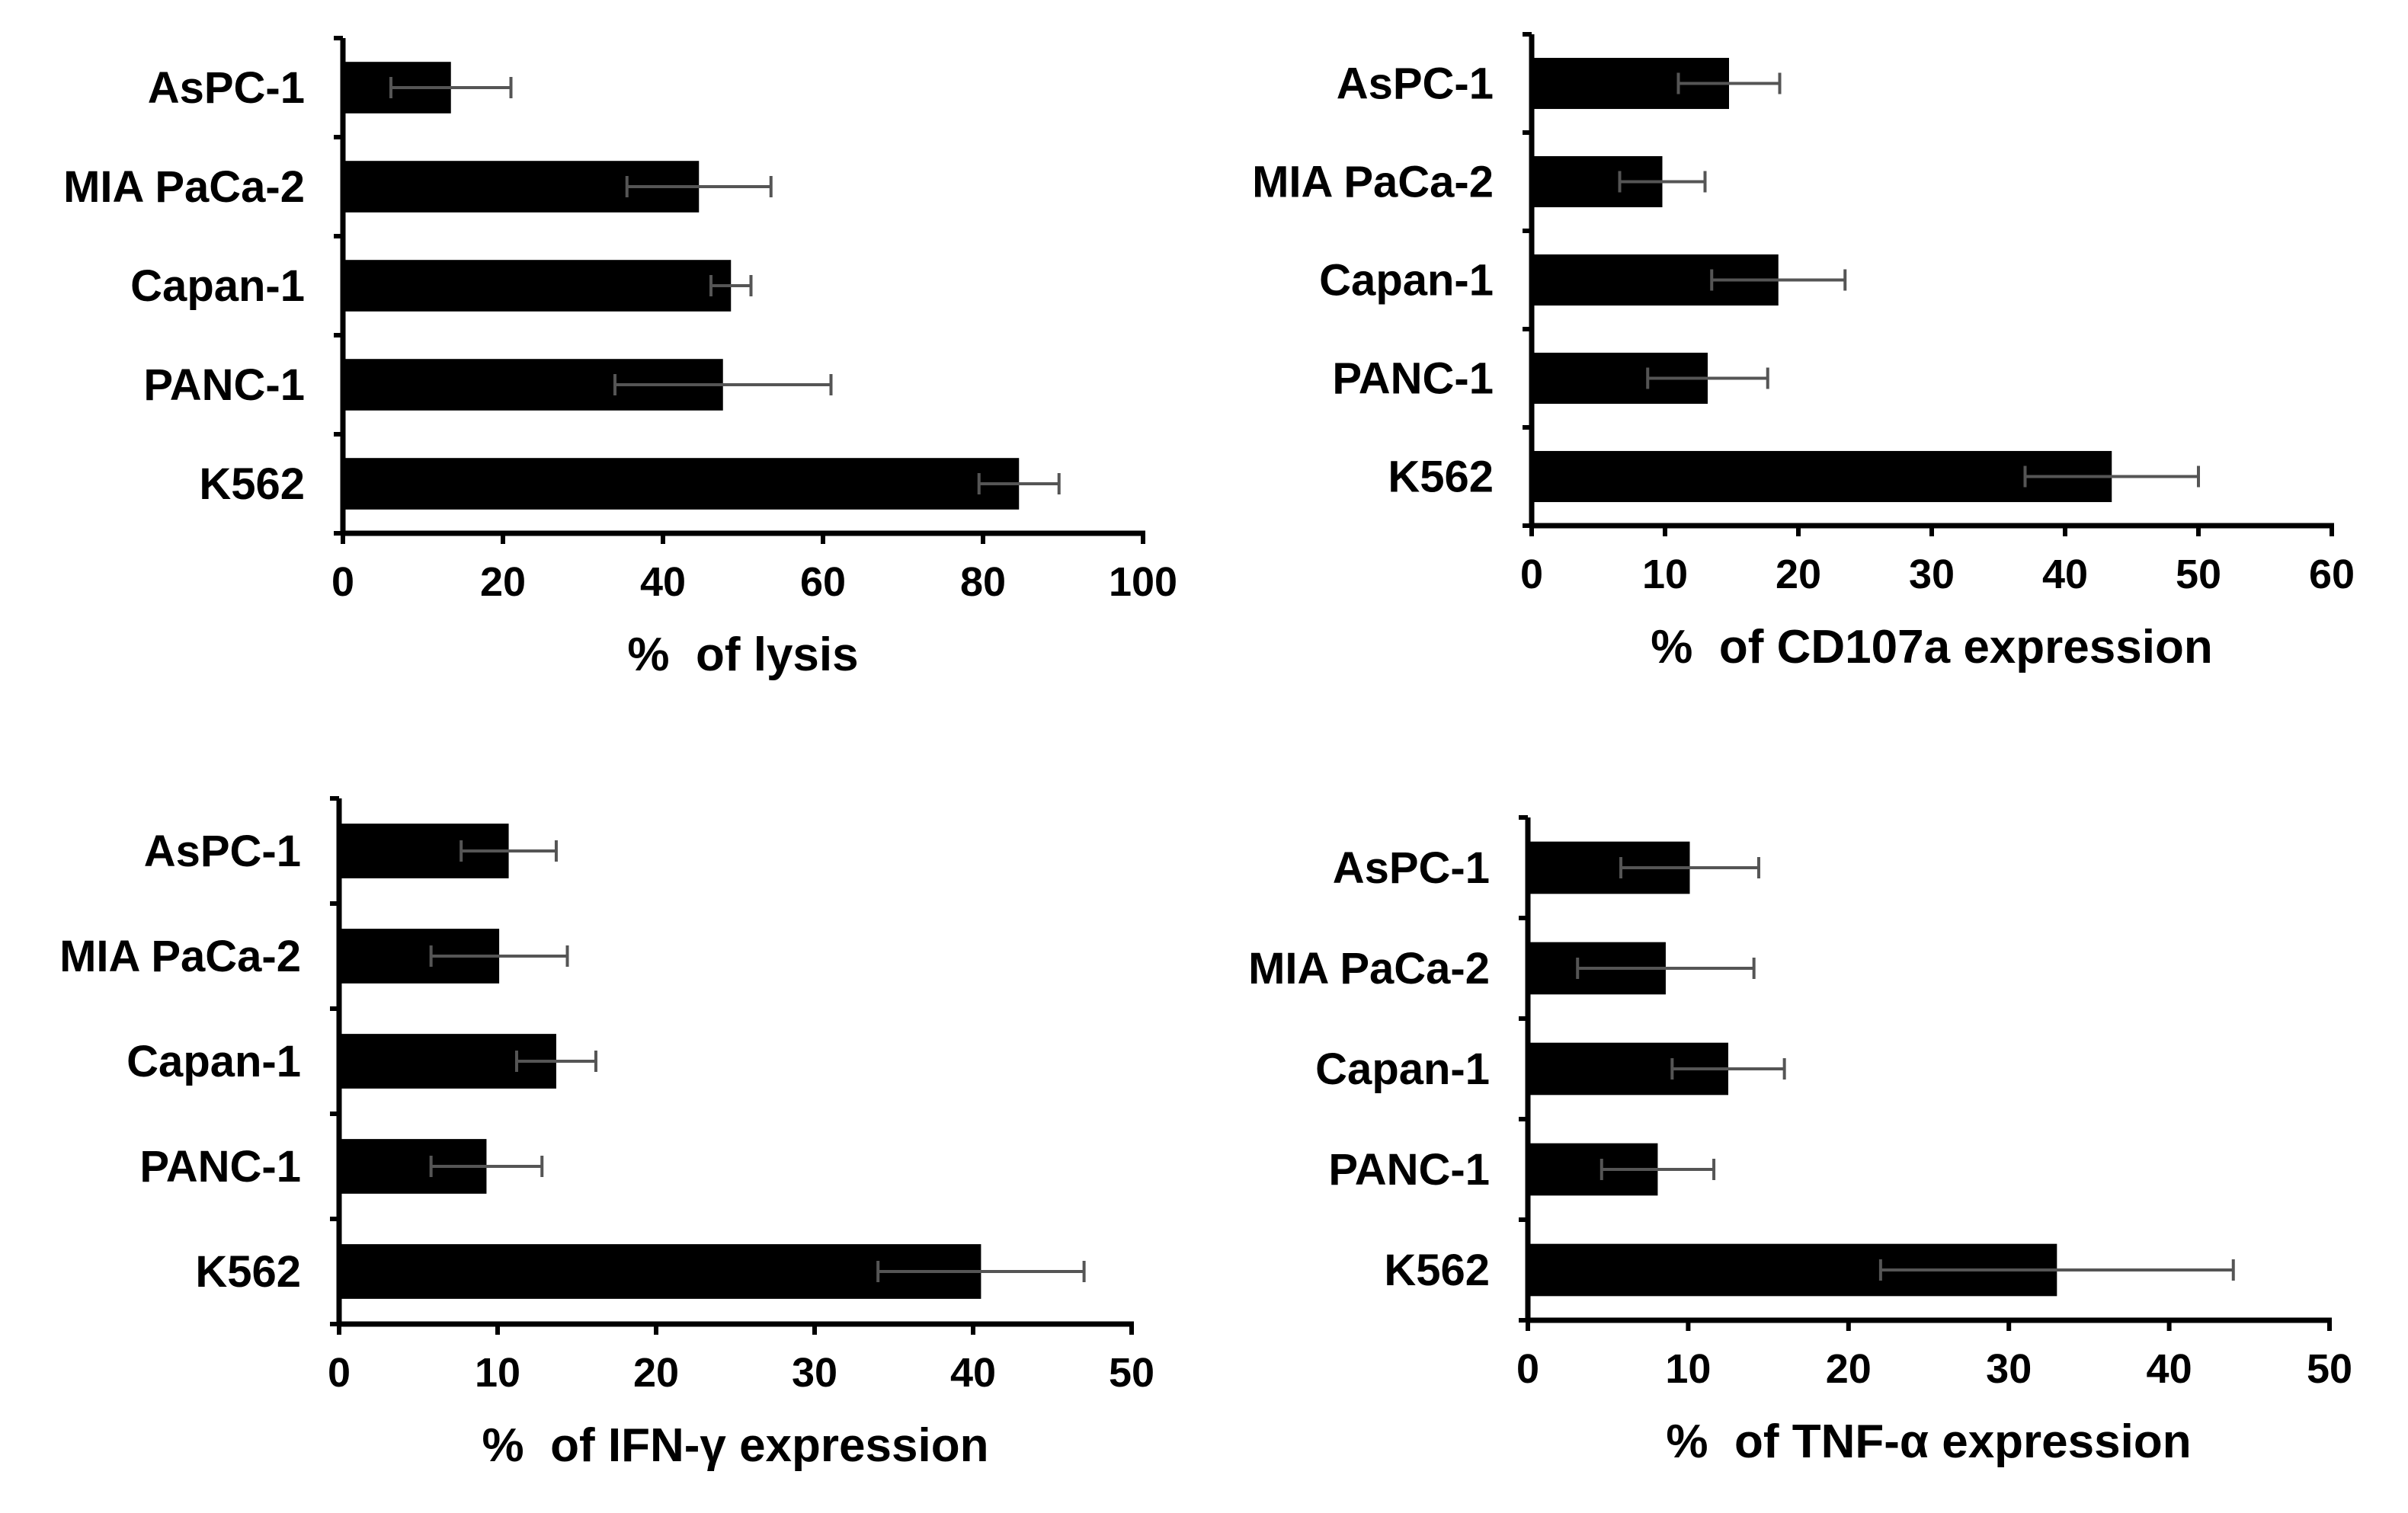 This screenshot has width=2408, height=1513. Describe the element at coordinates (2332, 574) in the screenshot. I see `x-tick-label-6: 60` at that location.